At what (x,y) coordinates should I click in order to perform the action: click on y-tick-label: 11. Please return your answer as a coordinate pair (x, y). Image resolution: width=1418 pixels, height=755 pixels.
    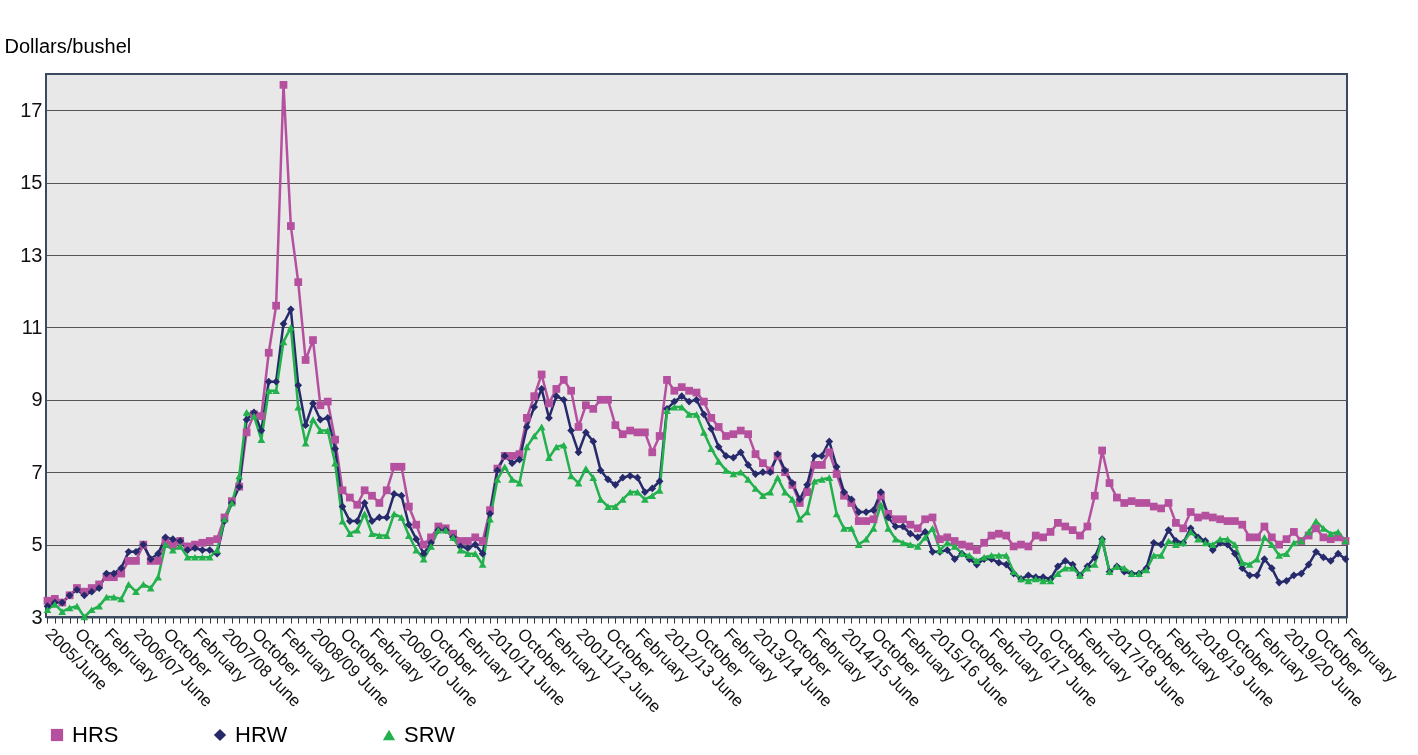
    Looking at the image, I should click on (32, 326).